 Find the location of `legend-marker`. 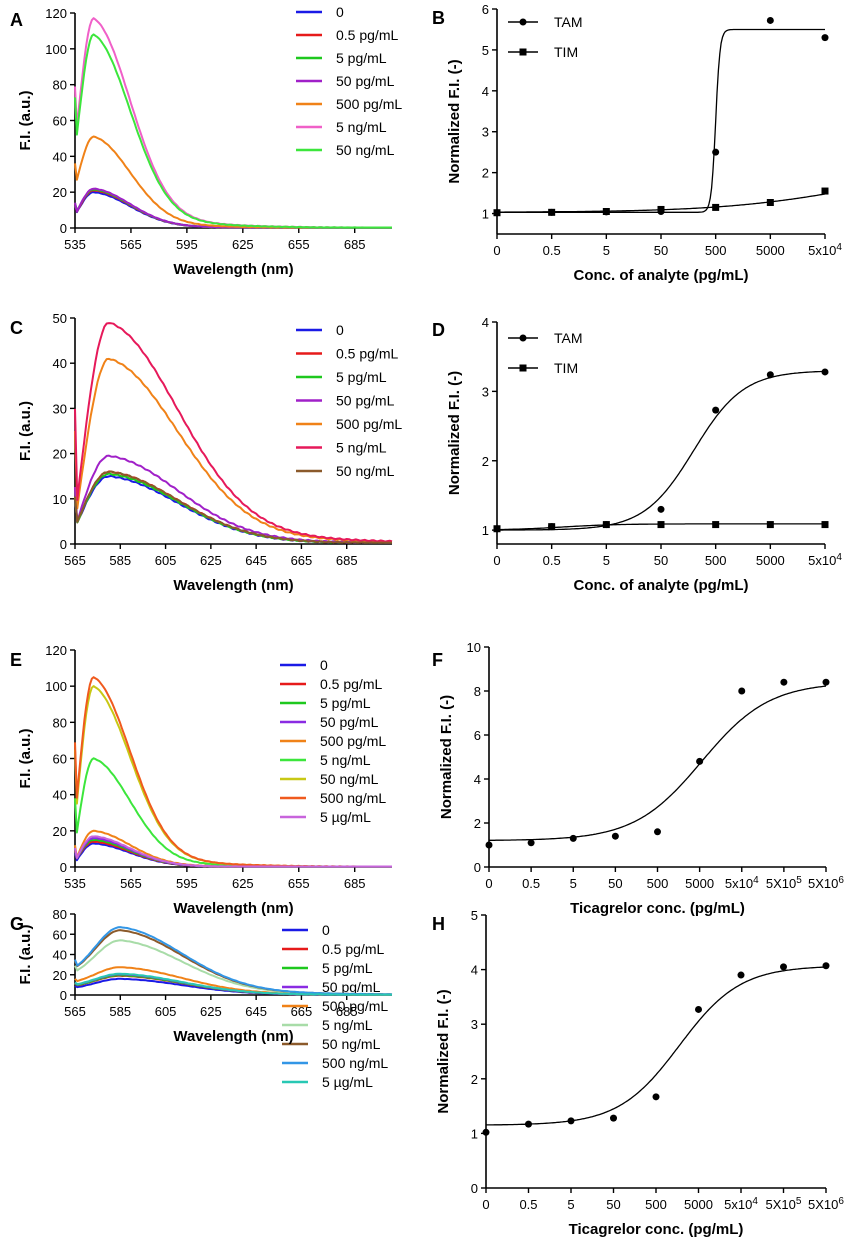

legend-marker is located at coordinates (523, 338).